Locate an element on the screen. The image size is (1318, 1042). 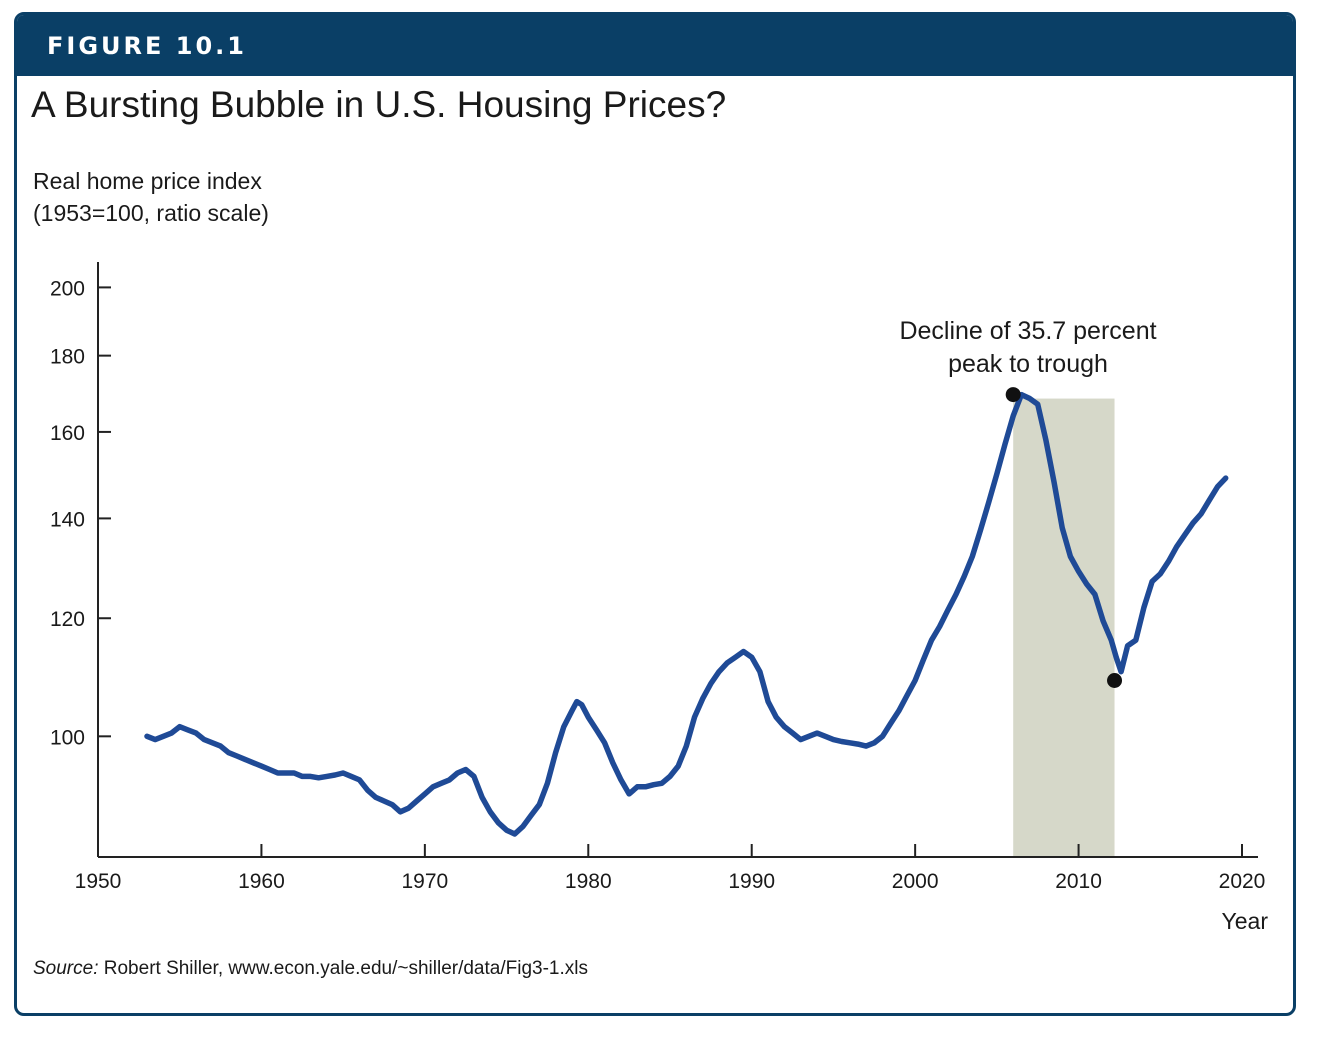
y-tick-label: 120 is located at coordinates (67, 619).